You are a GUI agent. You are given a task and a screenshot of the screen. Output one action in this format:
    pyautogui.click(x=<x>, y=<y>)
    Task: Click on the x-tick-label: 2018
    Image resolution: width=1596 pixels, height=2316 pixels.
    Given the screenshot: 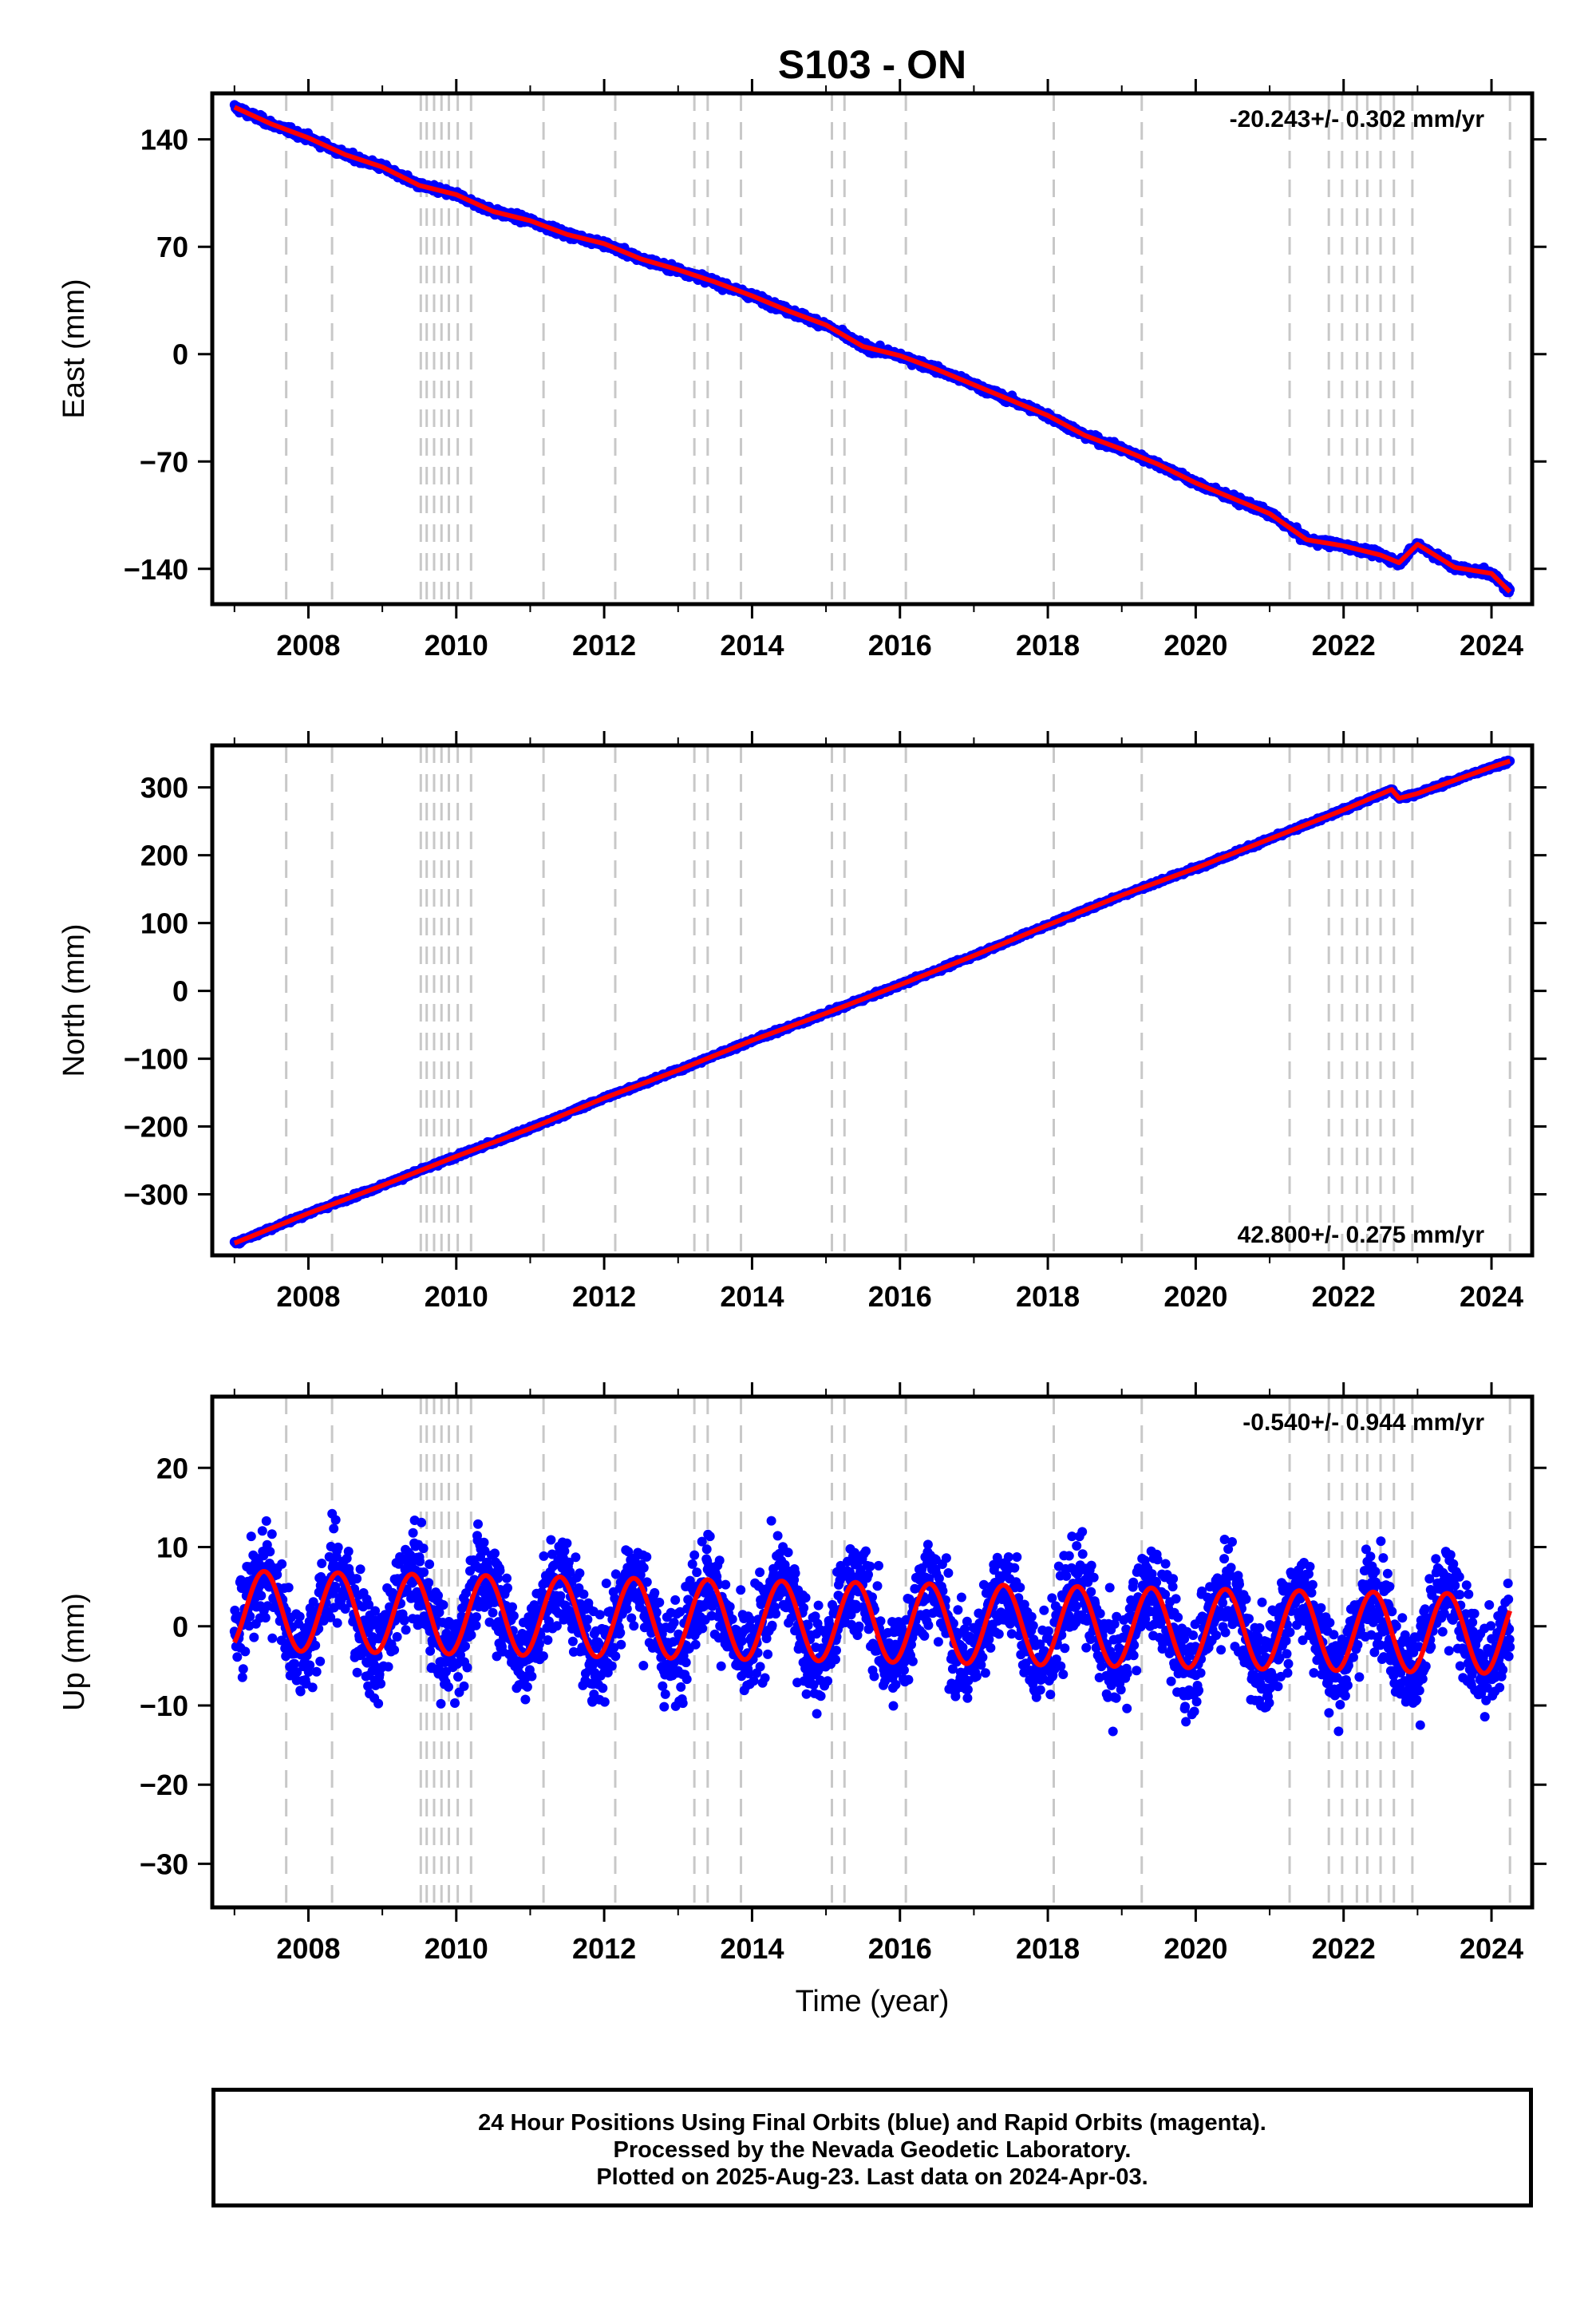 What is the action you would take?
    pyautogui.click(x=1048, y=645)
    